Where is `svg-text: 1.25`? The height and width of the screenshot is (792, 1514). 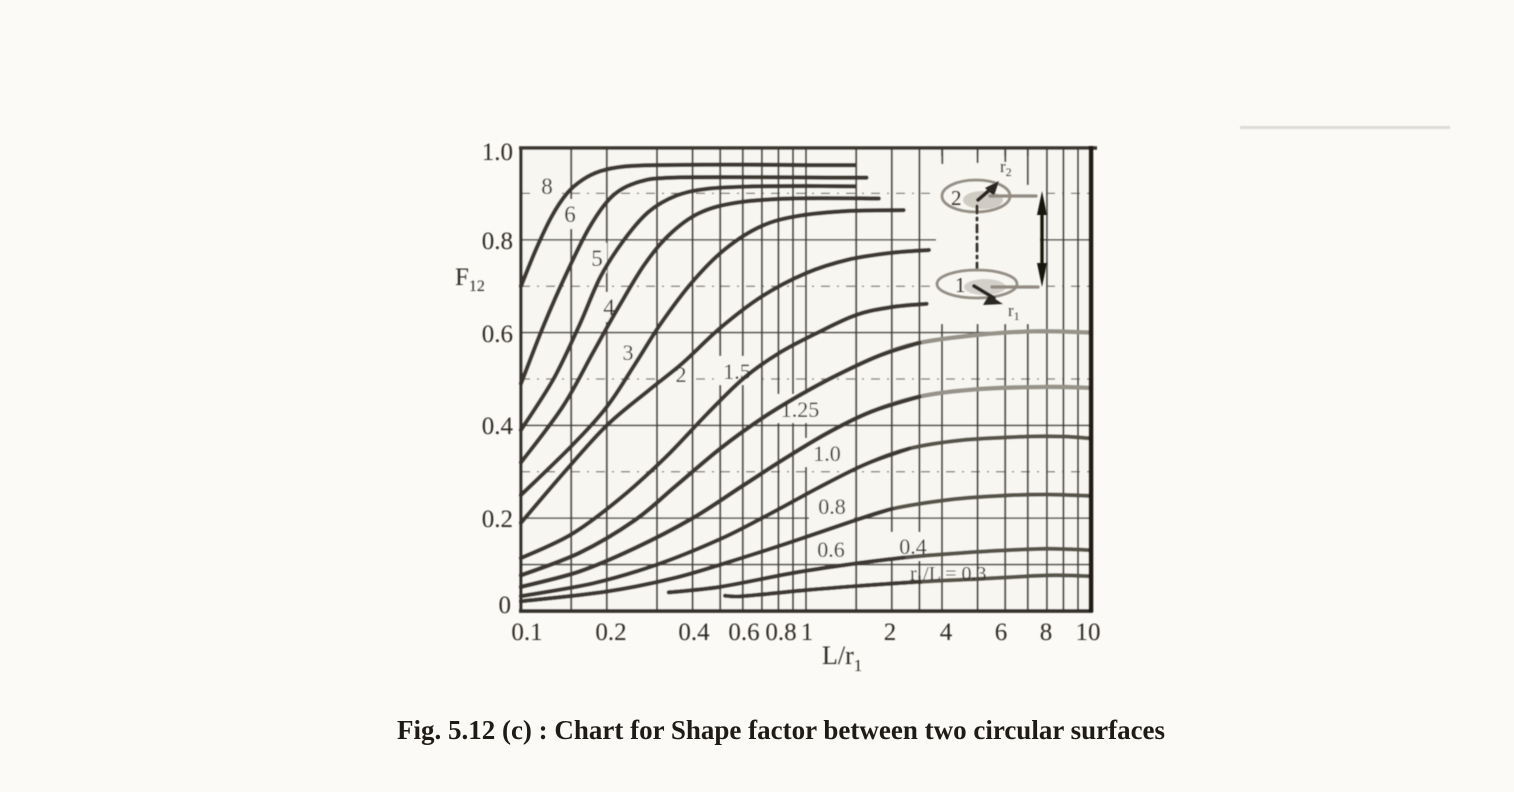 svg-text: 1.25 is located at coordinates (800, 409).